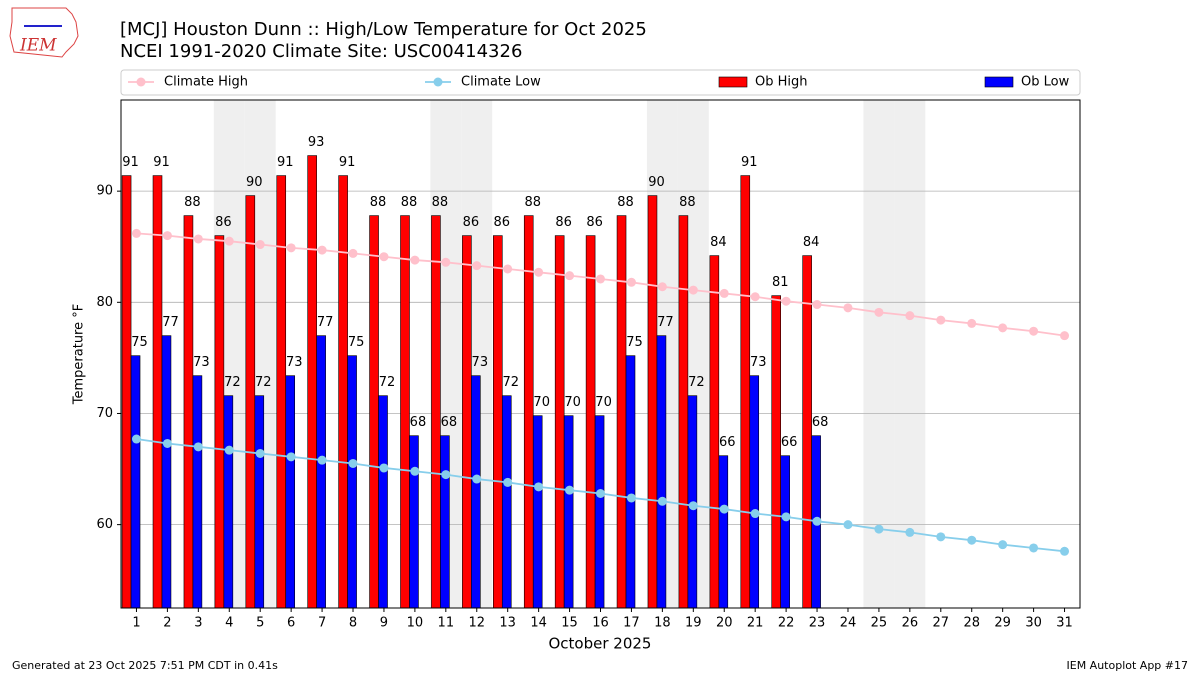 The height and width of the screenshot is (675, 1200). What do you see at coordinates (971, 623) in the screenshot?
I see `x-tick-label: 28` at bounding box center [971, 623].